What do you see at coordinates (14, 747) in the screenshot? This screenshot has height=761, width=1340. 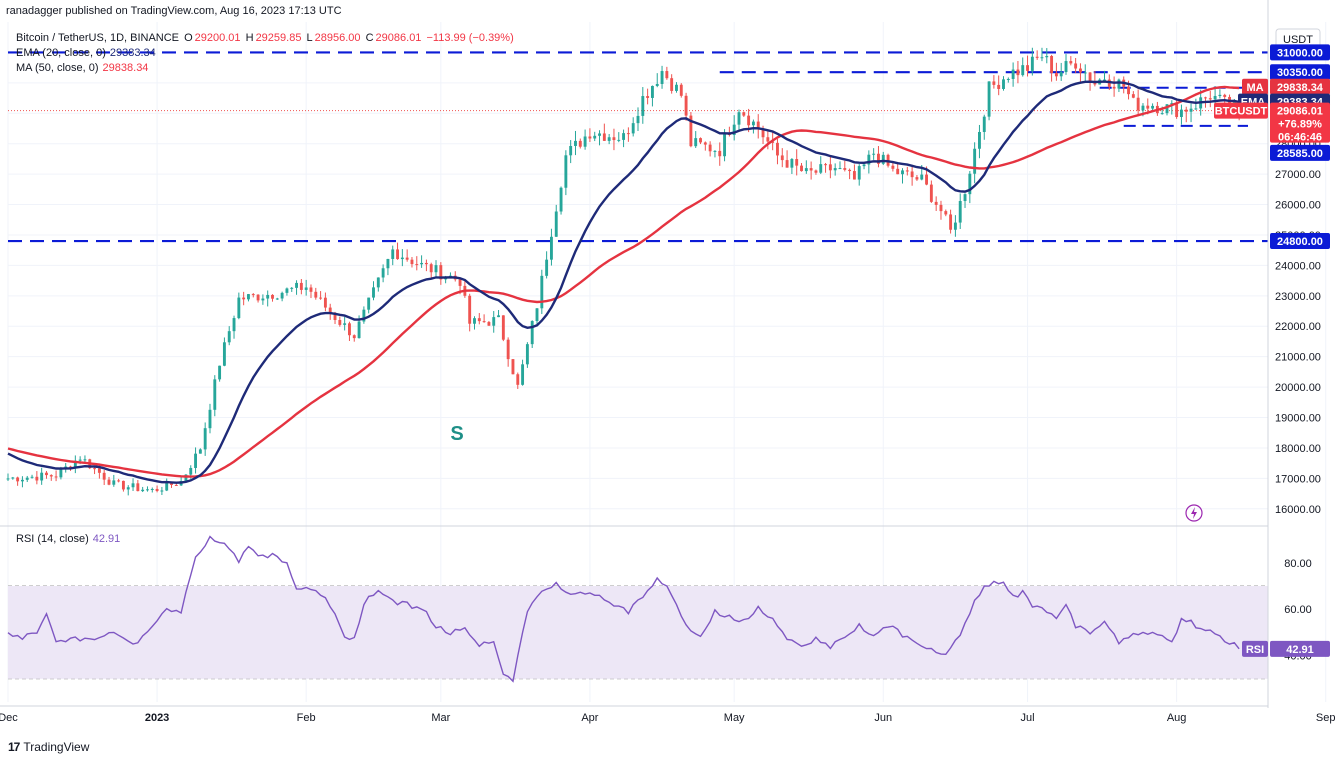 I see `tradingview-logo-icon: 17` at bounding box center [14, 747].